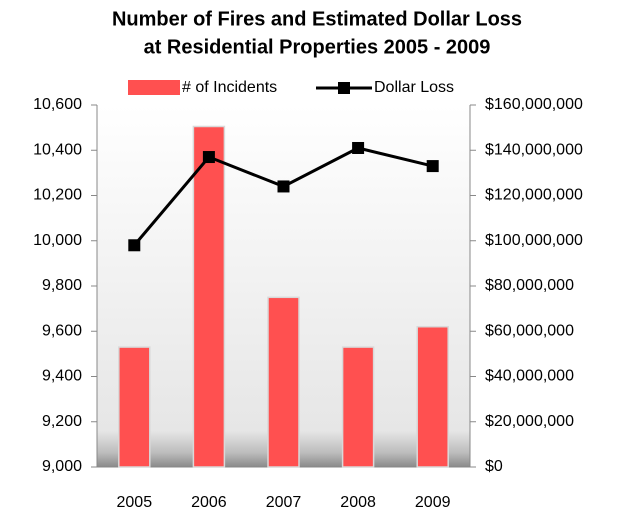  What do you see at coordinates (534, 195) in the screenshot?
I see `y2-tick-label: $120,000,000` at bounding box center [534, 195].